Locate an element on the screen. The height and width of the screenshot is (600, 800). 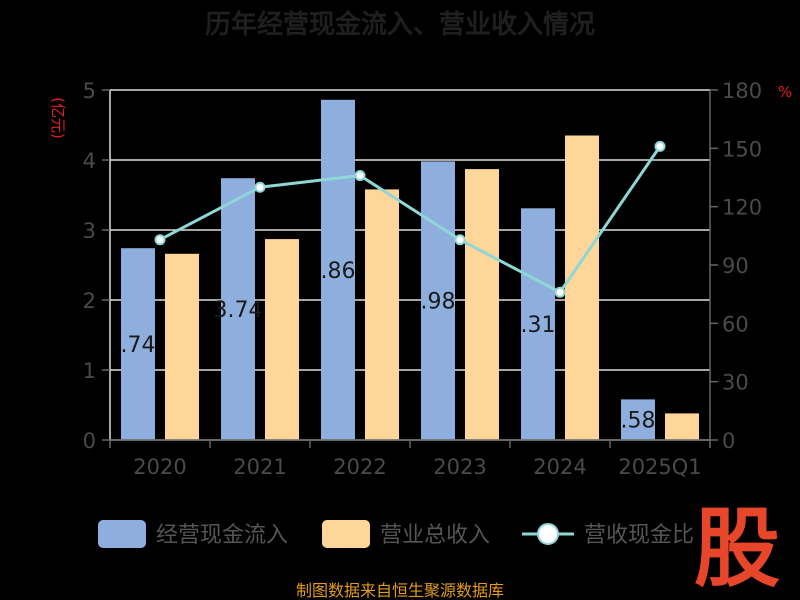
x-tick-label: 2023 is located at coordinates (459, 467).